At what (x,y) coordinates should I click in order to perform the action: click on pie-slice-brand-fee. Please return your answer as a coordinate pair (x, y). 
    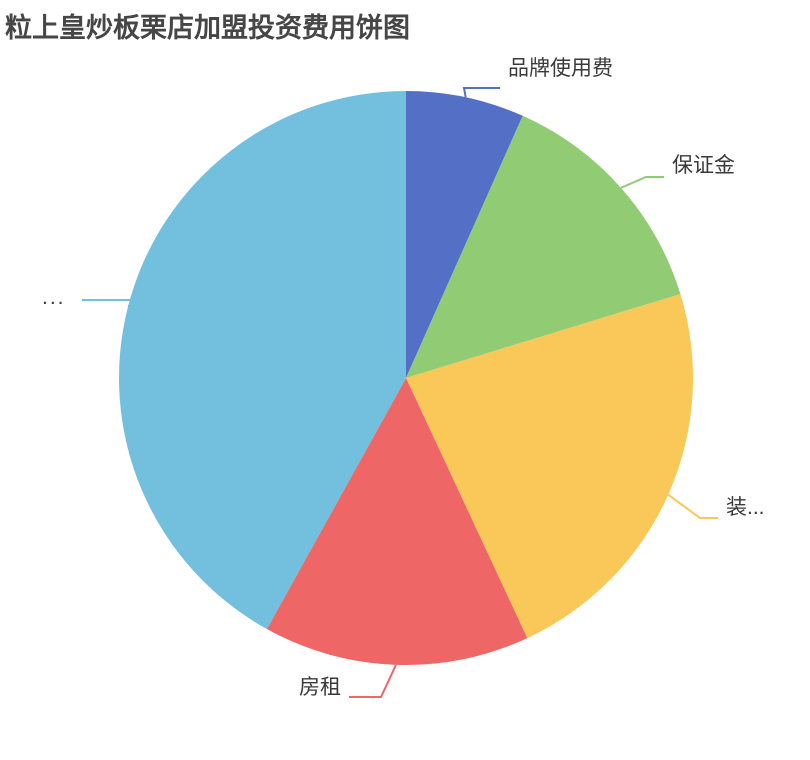
    Looking at the image, I should click on (464, 234).